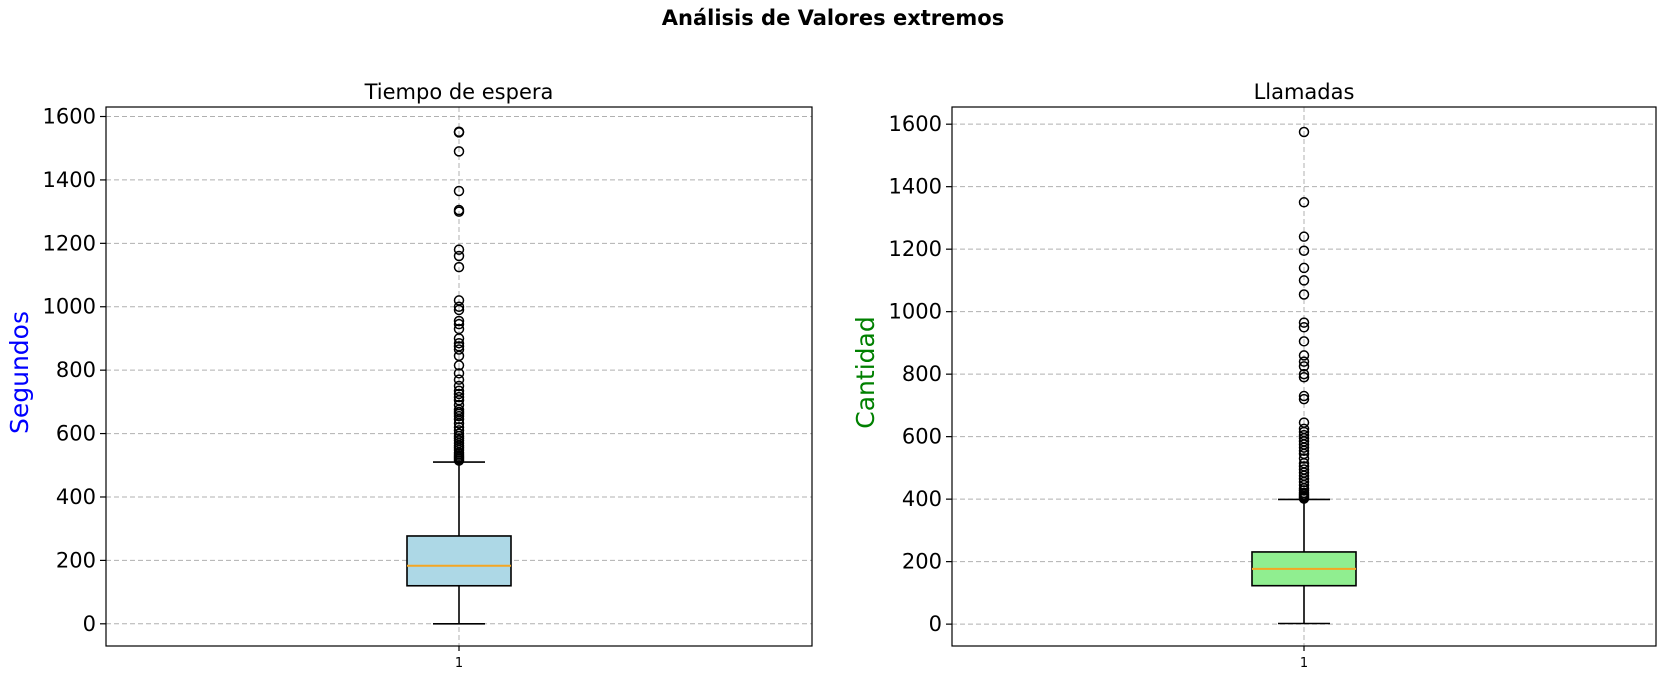 Image resolution: width=1666 pixels, height=685 pixels. I want to click on y-axis-label: Segundos, so click(19, 372).